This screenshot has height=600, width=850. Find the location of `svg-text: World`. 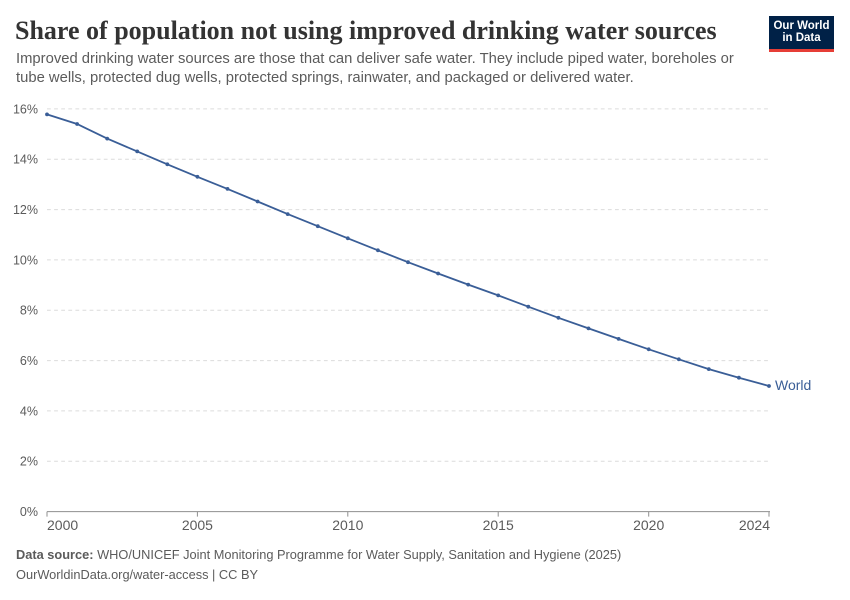

svg-text: World is located at coordinates (793, 385).